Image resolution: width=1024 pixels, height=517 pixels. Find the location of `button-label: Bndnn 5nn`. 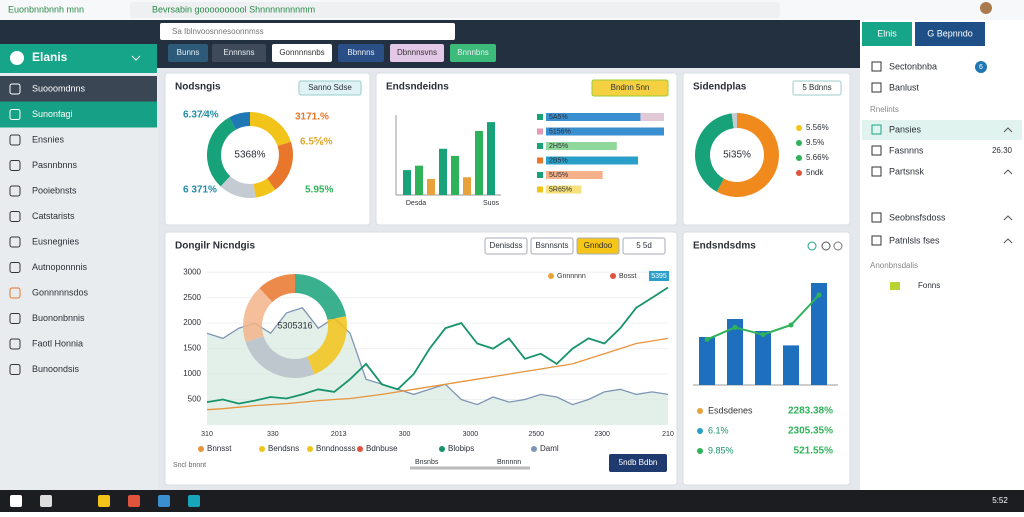

button-label: Bndnn 5nn is located at coordinates (630, 87).